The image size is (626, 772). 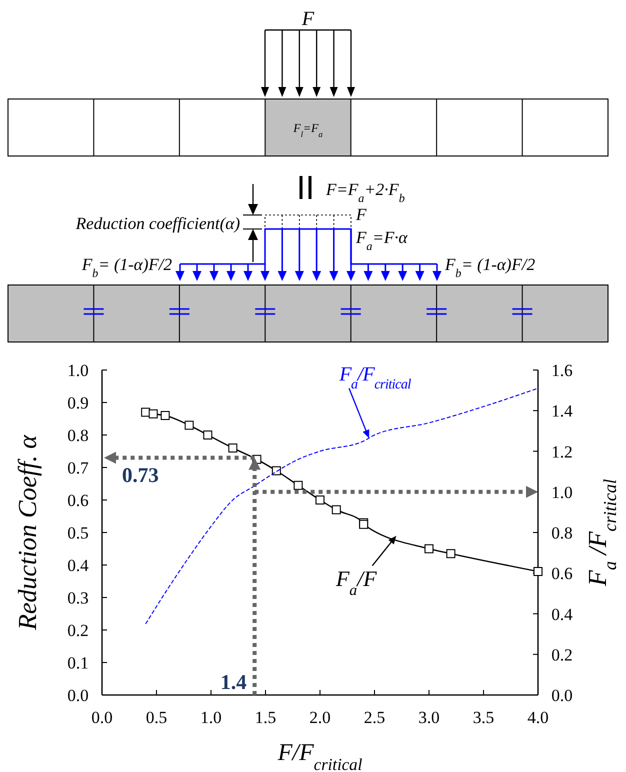 What do you see at coordinates (78, 695) in the screenshot?
I see `y-tick-label: 0.0` at bounding box center [78, 695].